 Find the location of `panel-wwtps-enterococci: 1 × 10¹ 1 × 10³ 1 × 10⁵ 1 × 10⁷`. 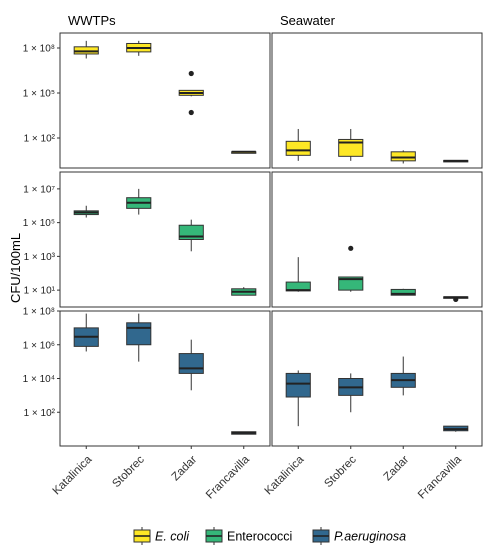

panel-wwtps-enterococci: 1 × 10¹ 1 × 10³ 1 × 10⁵ 1 × 10⁷ is located at coordinates (147, 239).